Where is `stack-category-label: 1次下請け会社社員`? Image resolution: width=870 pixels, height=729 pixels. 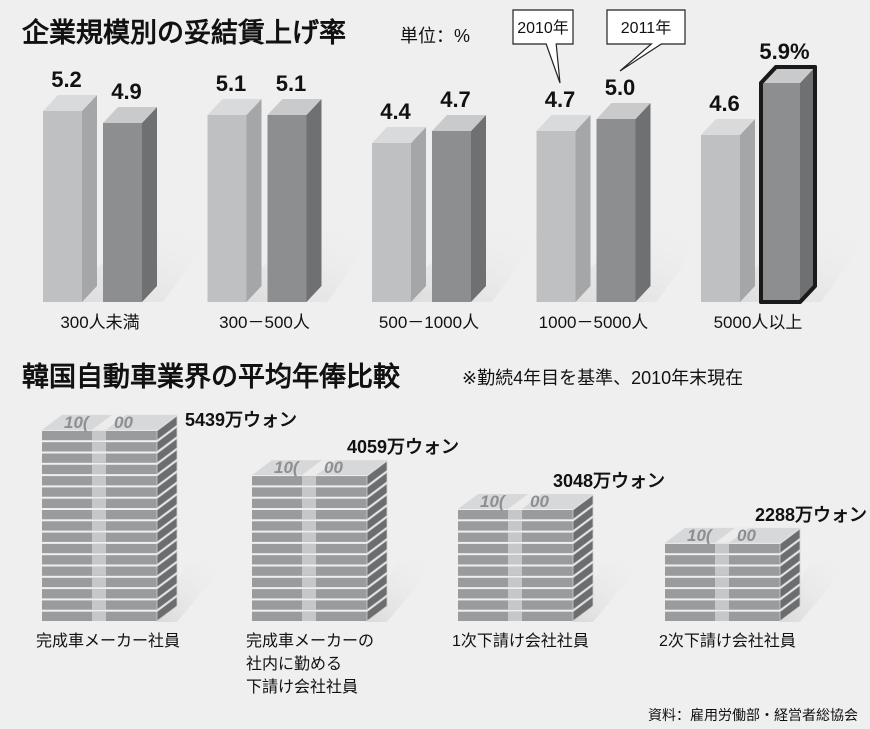 stack-category-label: 1次下請け会社社員 is located at coordinates (520, 641).